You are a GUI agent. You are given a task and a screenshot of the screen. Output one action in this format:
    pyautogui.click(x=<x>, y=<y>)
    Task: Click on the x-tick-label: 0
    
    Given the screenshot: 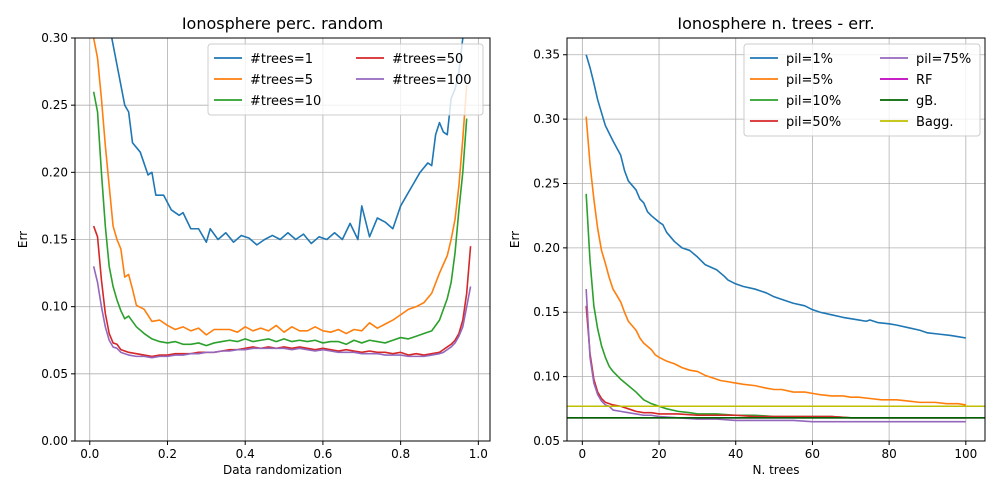 What is the action you would take?
    pyautogui.click(x=583, y=454)
    